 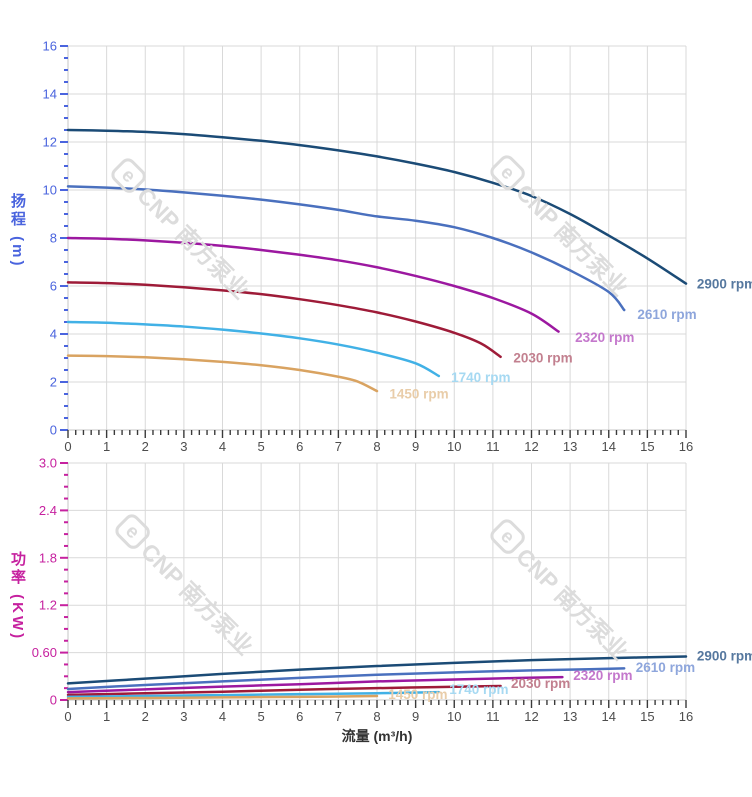 I want to click on y-tick-label: 10, so click(x=50, y=190).